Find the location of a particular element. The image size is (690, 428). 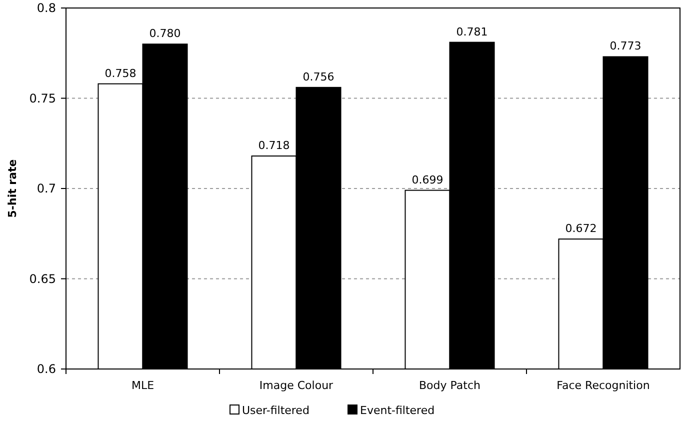

data-label: 0.672 is located at coordinates (581, 229).